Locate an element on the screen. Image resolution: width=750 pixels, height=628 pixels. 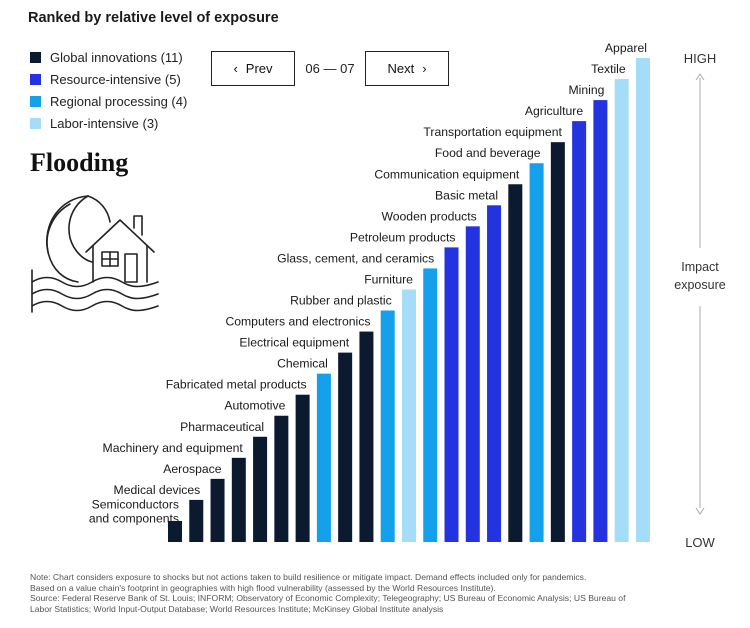
legend-item-regional-processing: Regional processing (4) is located at coordinates (108, 101).